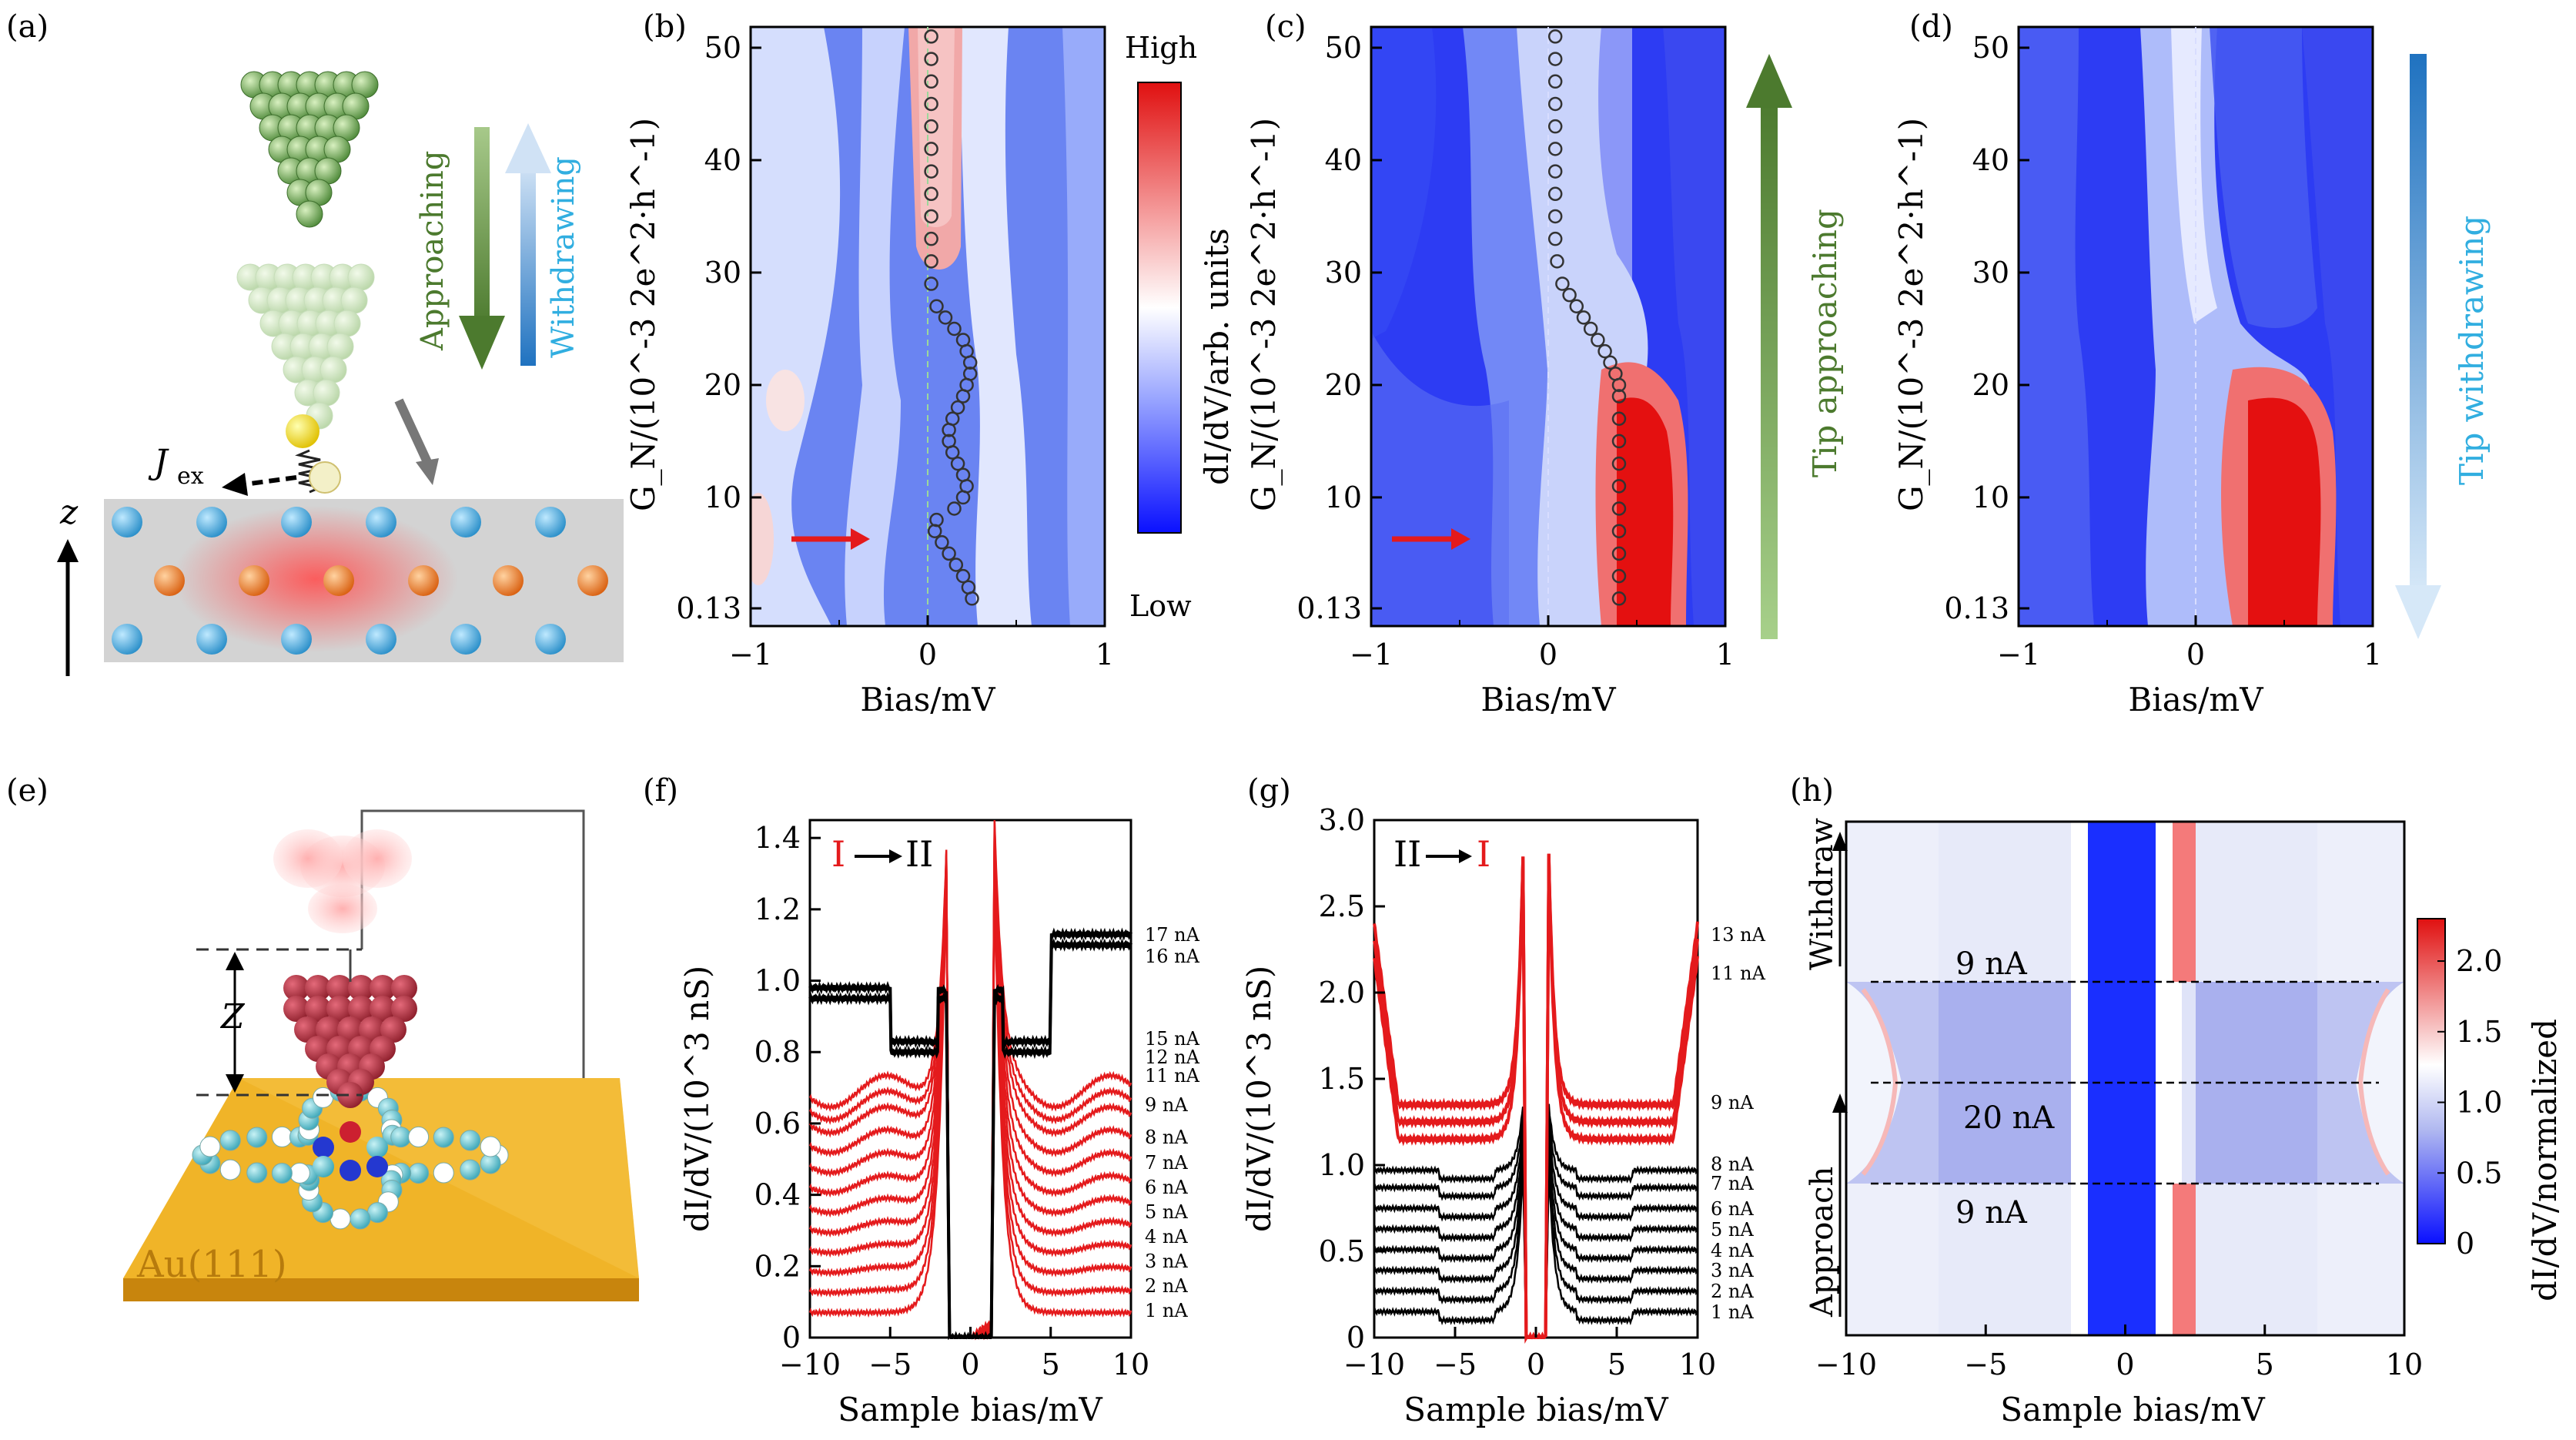 Image resolution: width=2576 pixels, height=1440 pixels. I want to click on y-tick-label: 3.0, so click(1342, 820).